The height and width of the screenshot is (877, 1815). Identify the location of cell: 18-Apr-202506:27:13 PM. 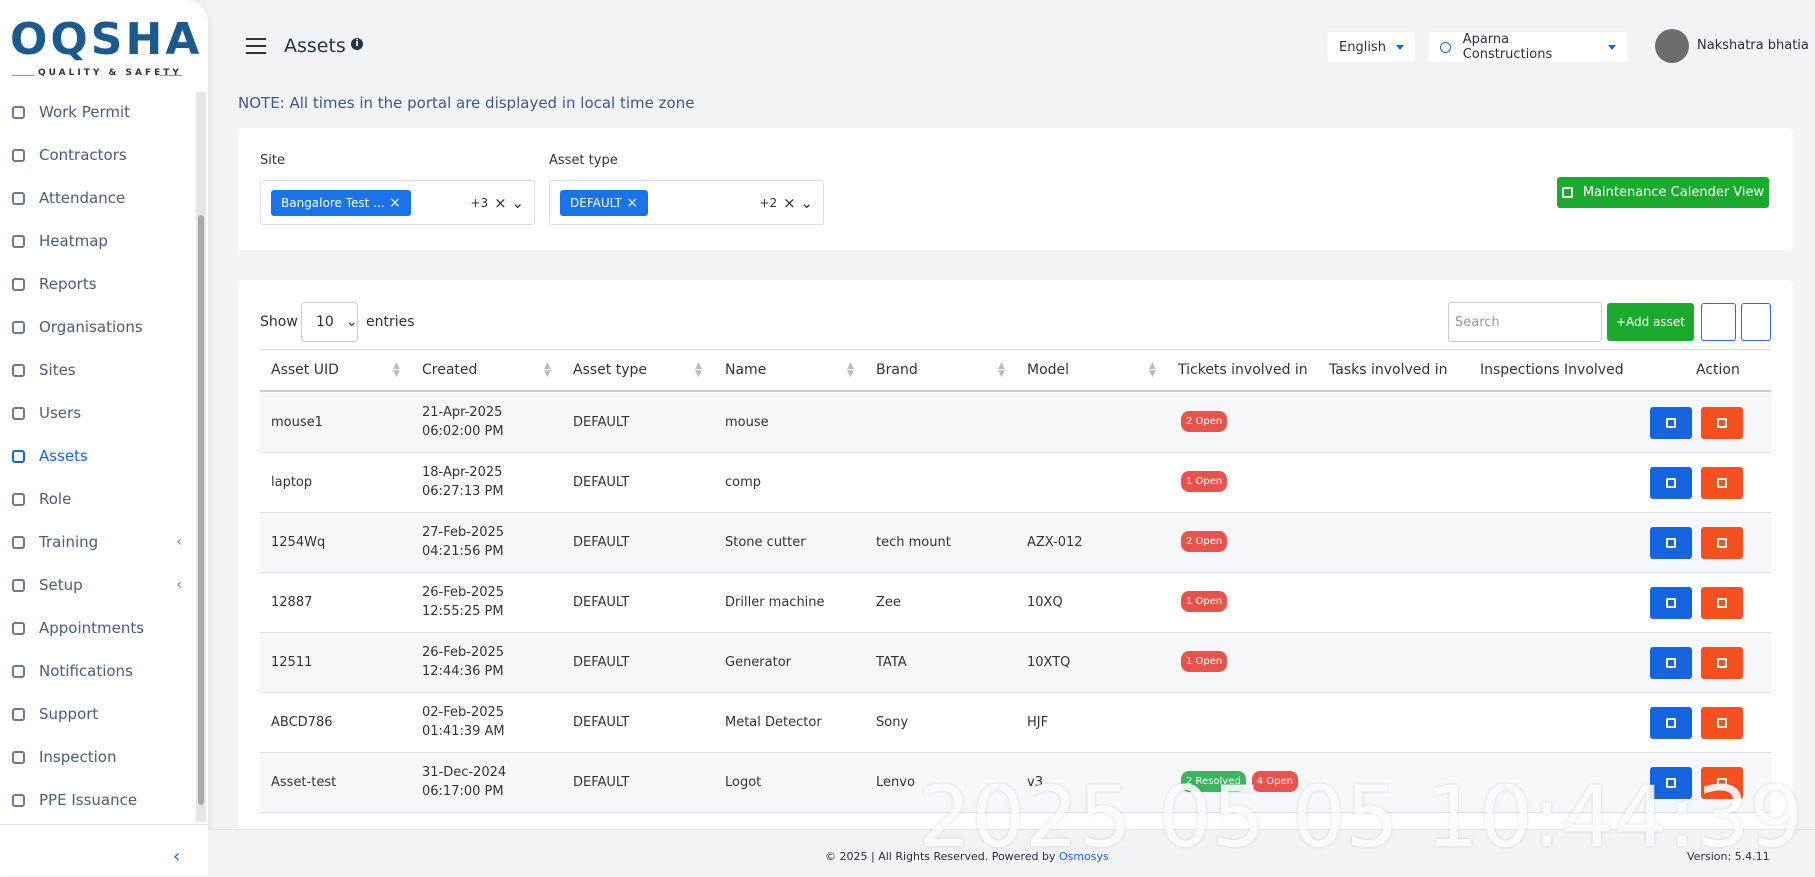
(463, 482).